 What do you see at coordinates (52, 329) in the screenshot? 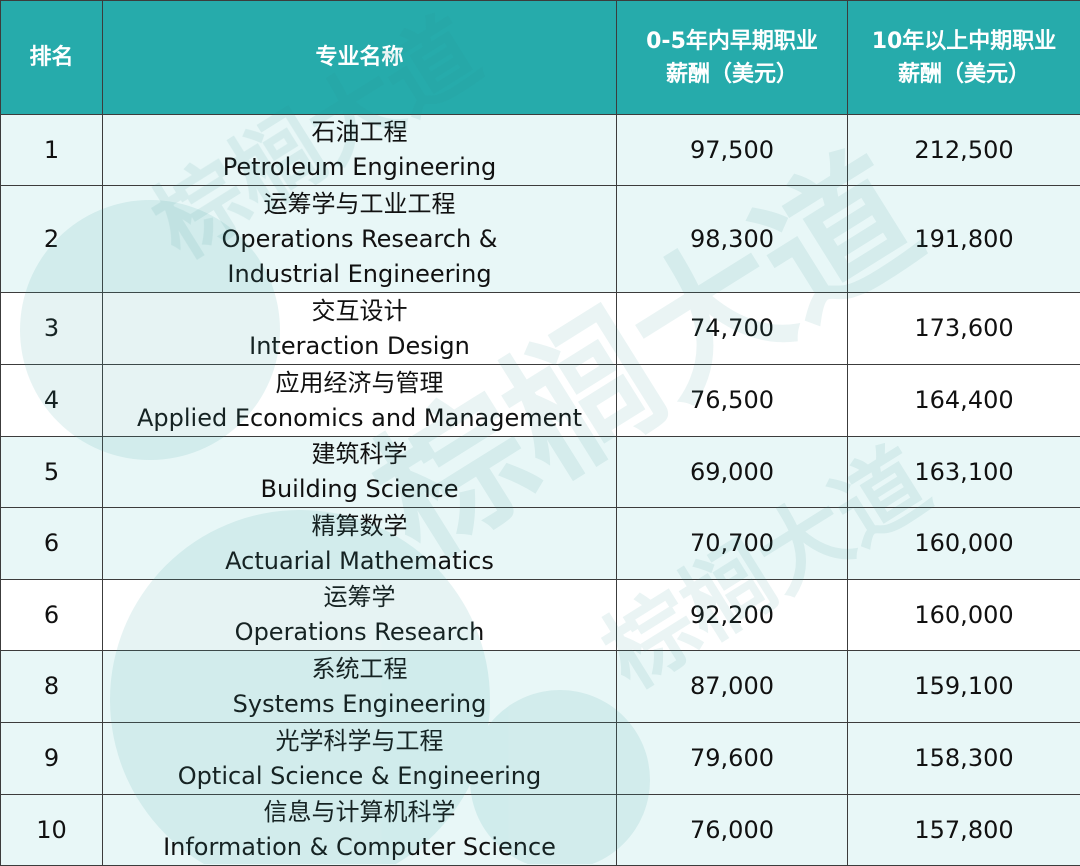
I see `rank-cell: 3` at bounding box center [52, 329].